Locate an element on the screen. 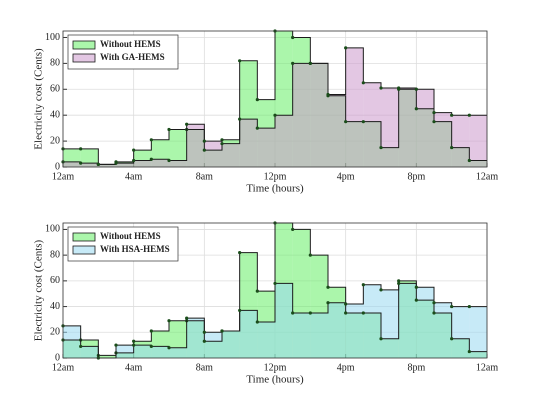  y-tick-label: 60 is located at coordinates (55, 280).